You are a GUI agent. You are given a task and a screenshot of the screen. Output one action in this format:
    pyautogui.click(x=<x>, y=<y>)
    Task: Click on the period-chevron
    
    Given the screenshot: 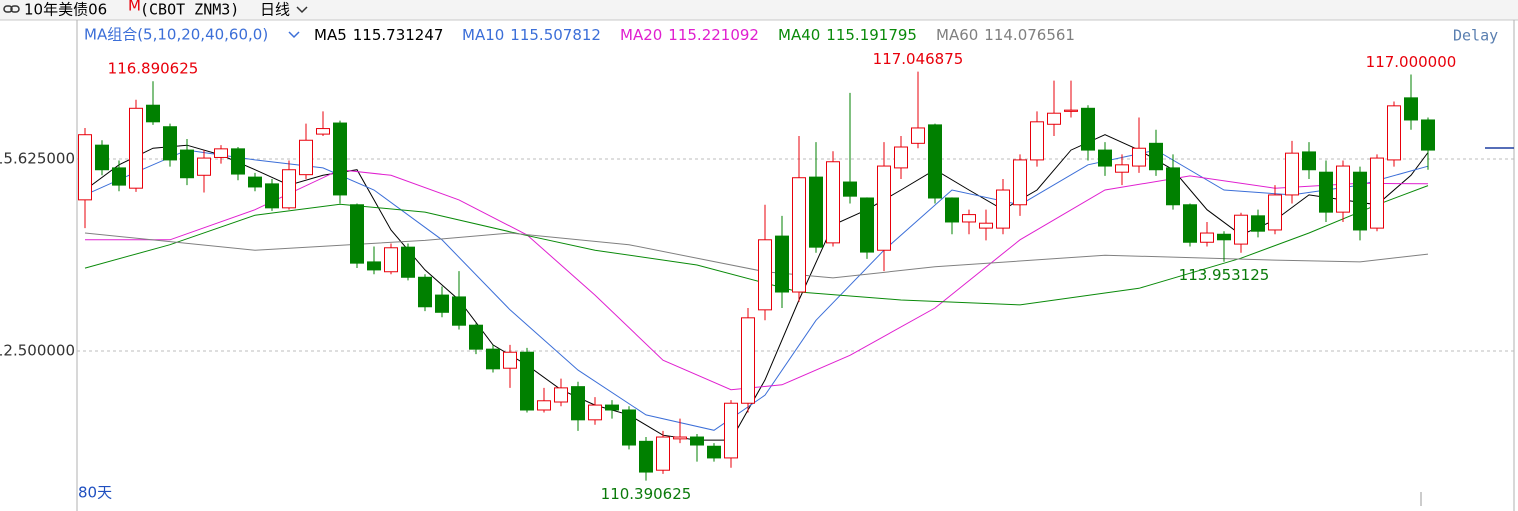 What is the action you would take?
    pyautogui.click(x=302, y=10)
    